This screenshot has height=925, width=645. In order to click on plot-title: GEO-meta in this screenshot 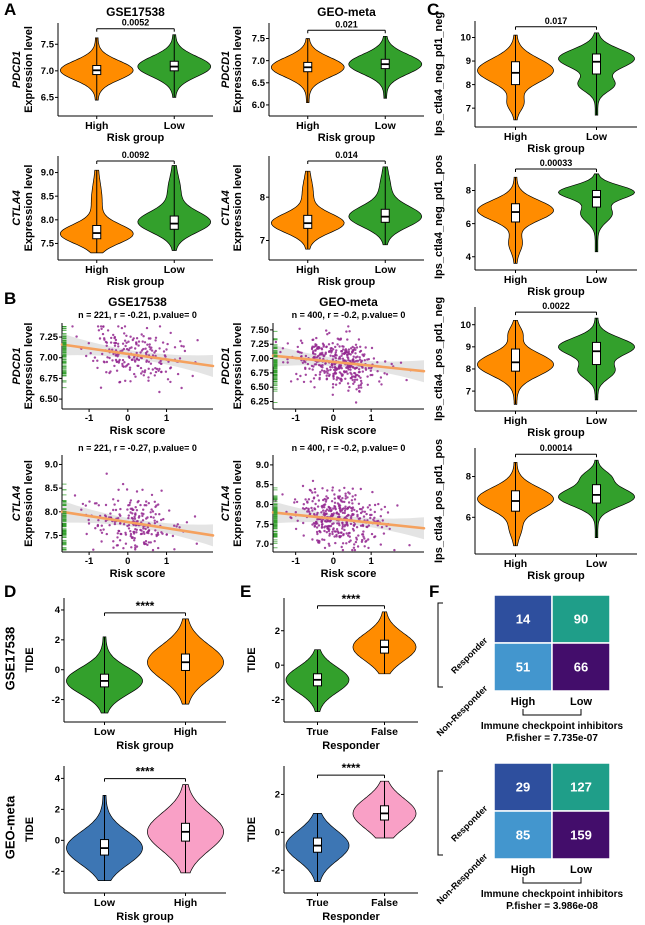, I will do `click(346, 12)`.